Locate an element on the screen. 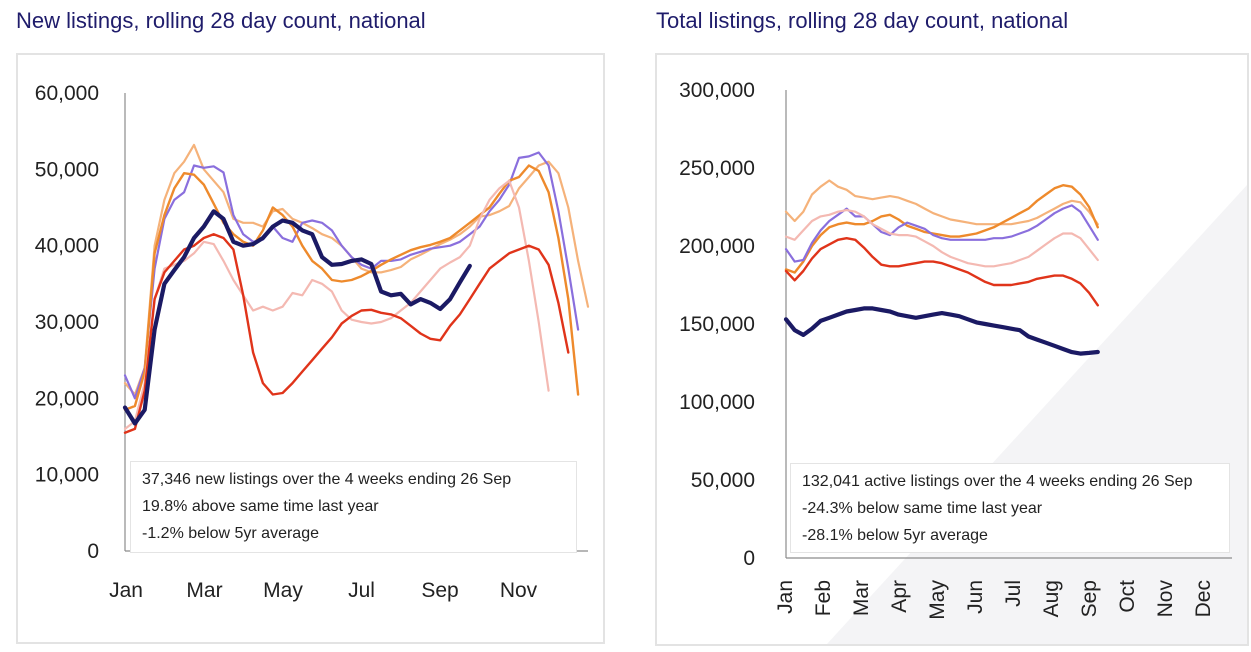 The image size is (1251, 652). total-listings-y-tick-label: 50,000 is located at coordinates (723, 480).